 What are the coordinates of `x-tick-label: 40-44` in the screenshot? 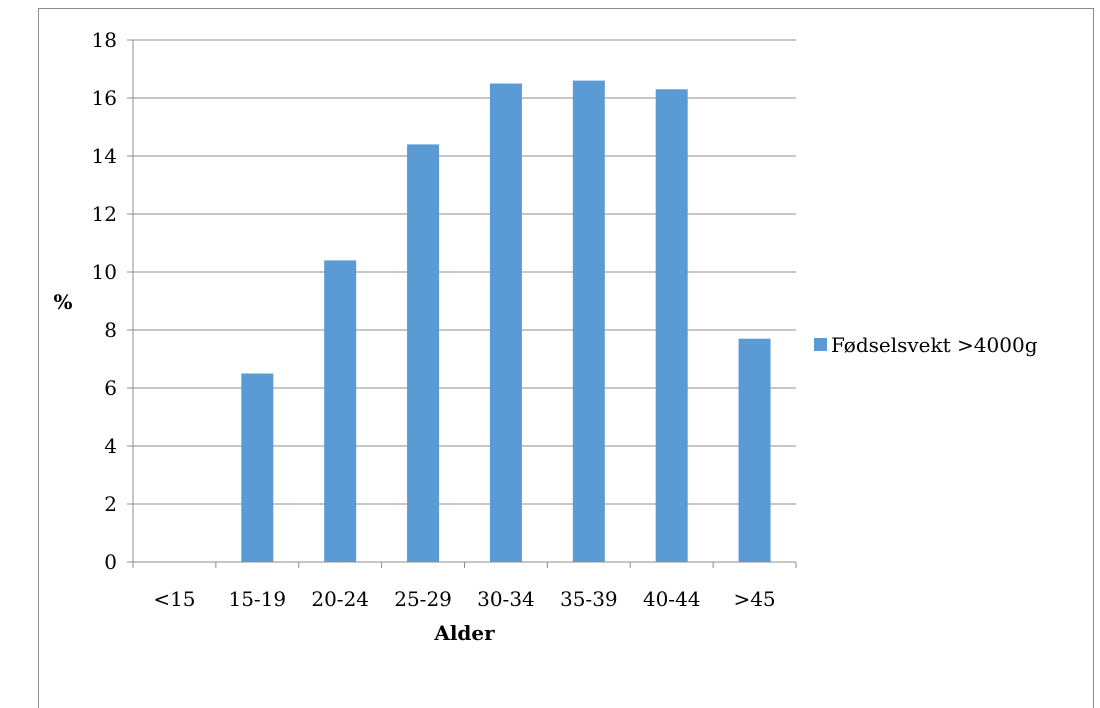 It's located at (672, 599).